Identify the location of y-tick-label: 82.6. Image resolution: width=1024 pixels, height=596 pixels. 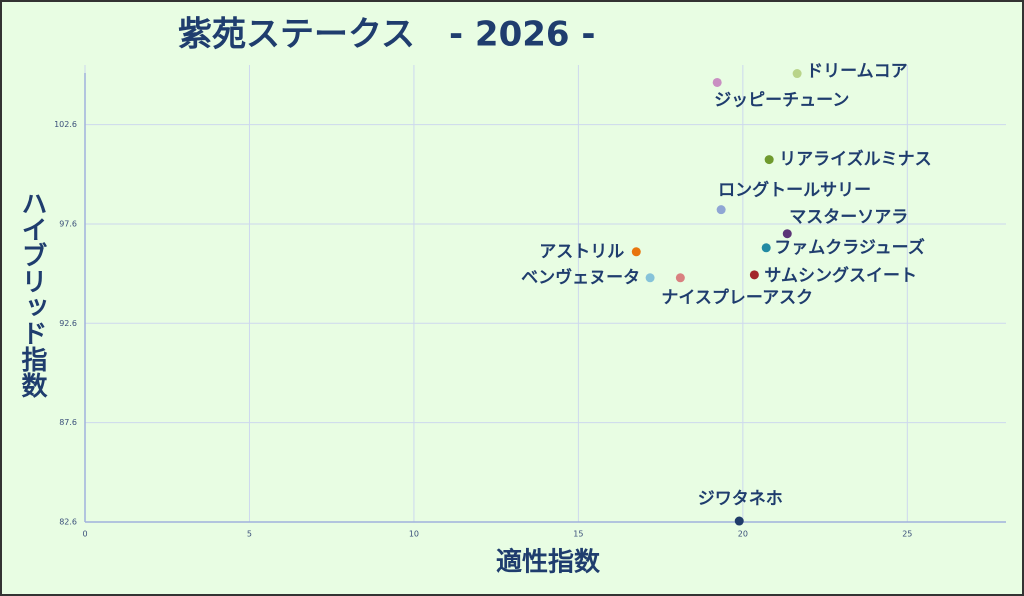
(68, 522).